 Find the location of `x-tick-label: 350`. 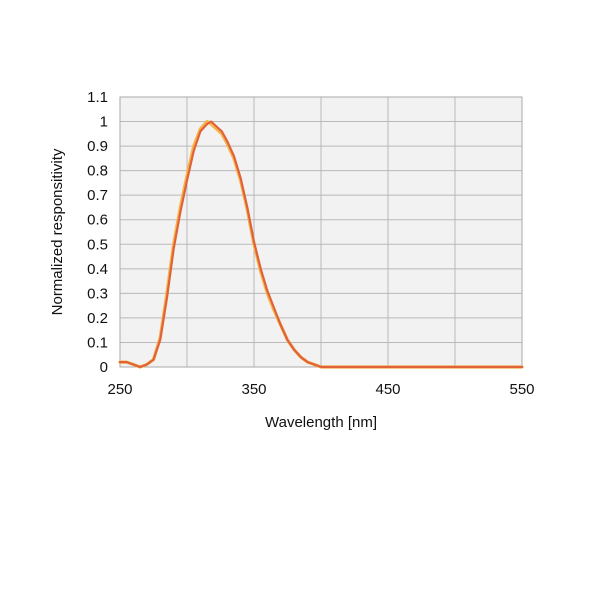

x-tick-label: 350 is located at coordinates (253, 389).